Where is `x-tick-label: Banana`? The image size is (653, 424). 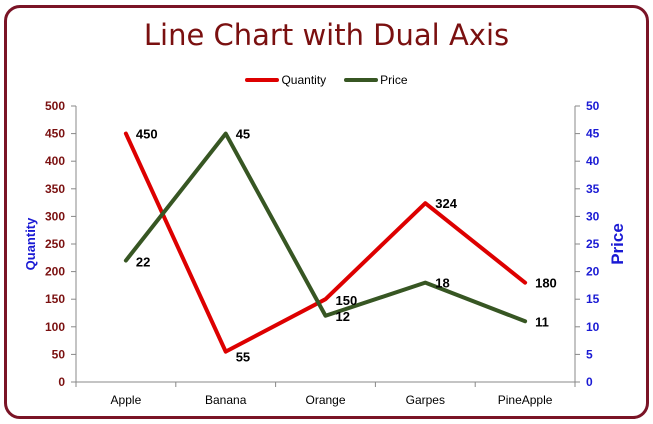 x-tick-label: Banana is located at coordinates (226, 400).